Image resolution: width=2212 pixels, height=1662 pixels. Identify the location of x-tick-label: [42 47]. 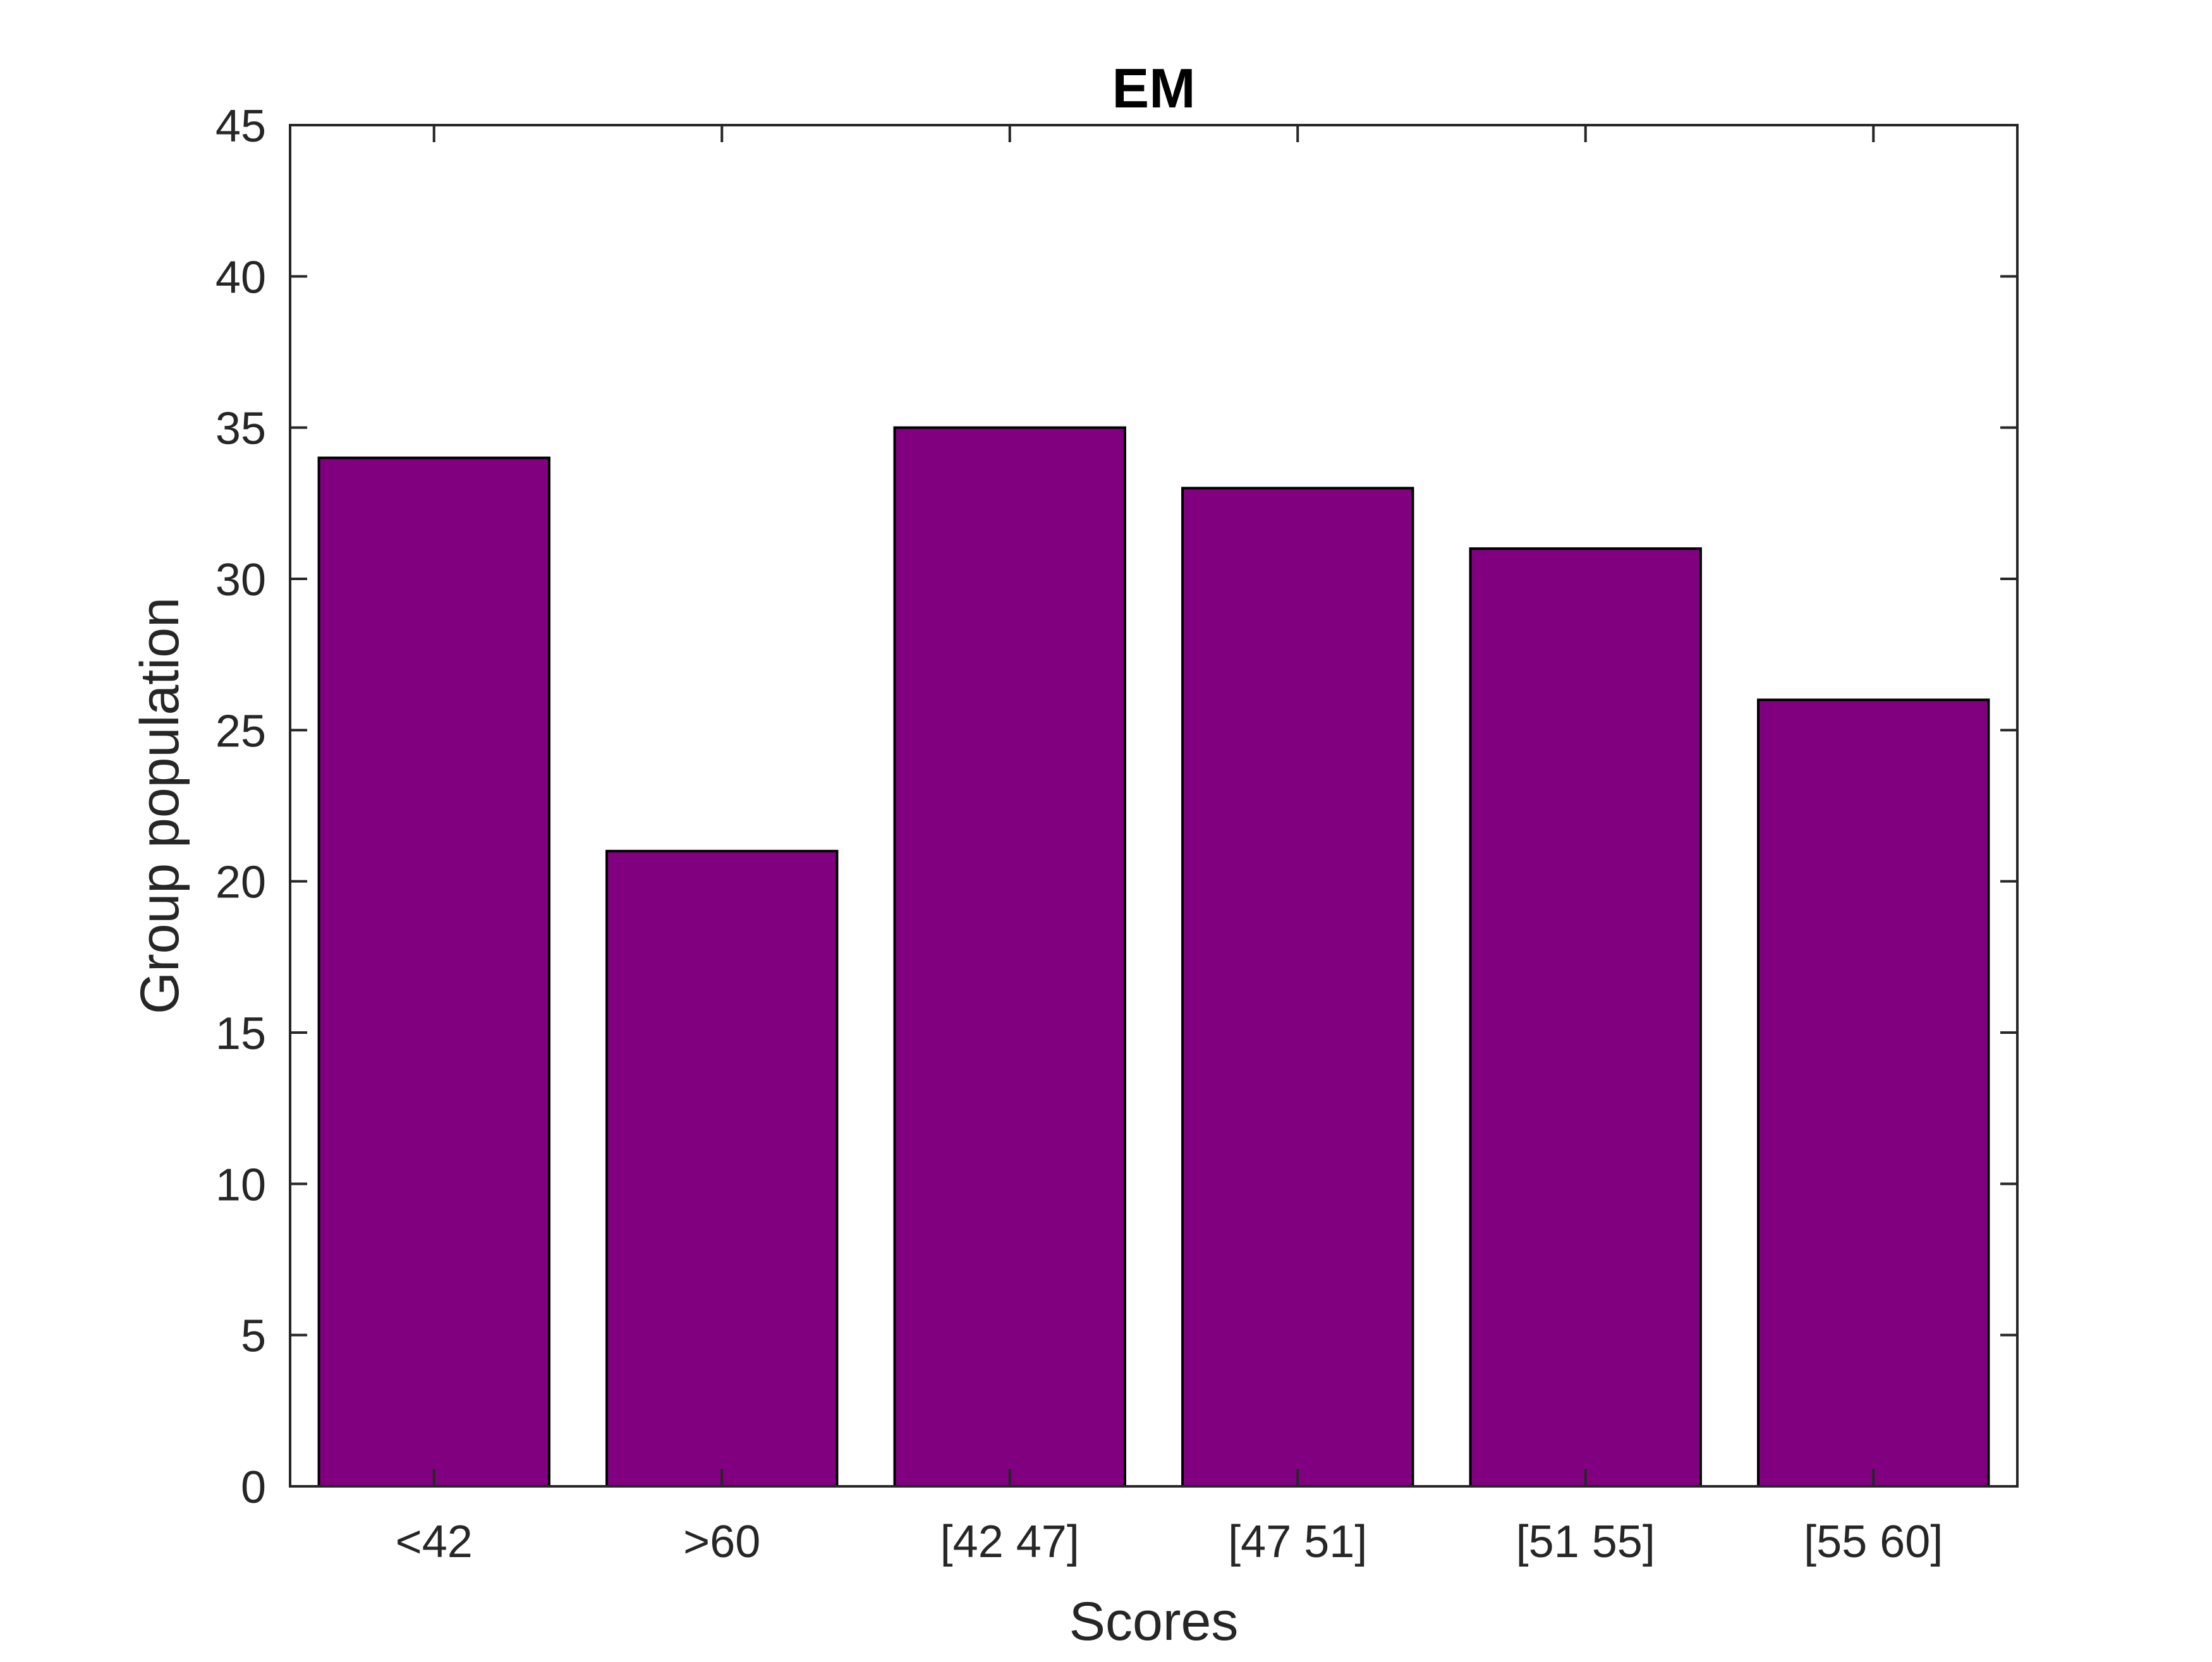
(1009, 1542).